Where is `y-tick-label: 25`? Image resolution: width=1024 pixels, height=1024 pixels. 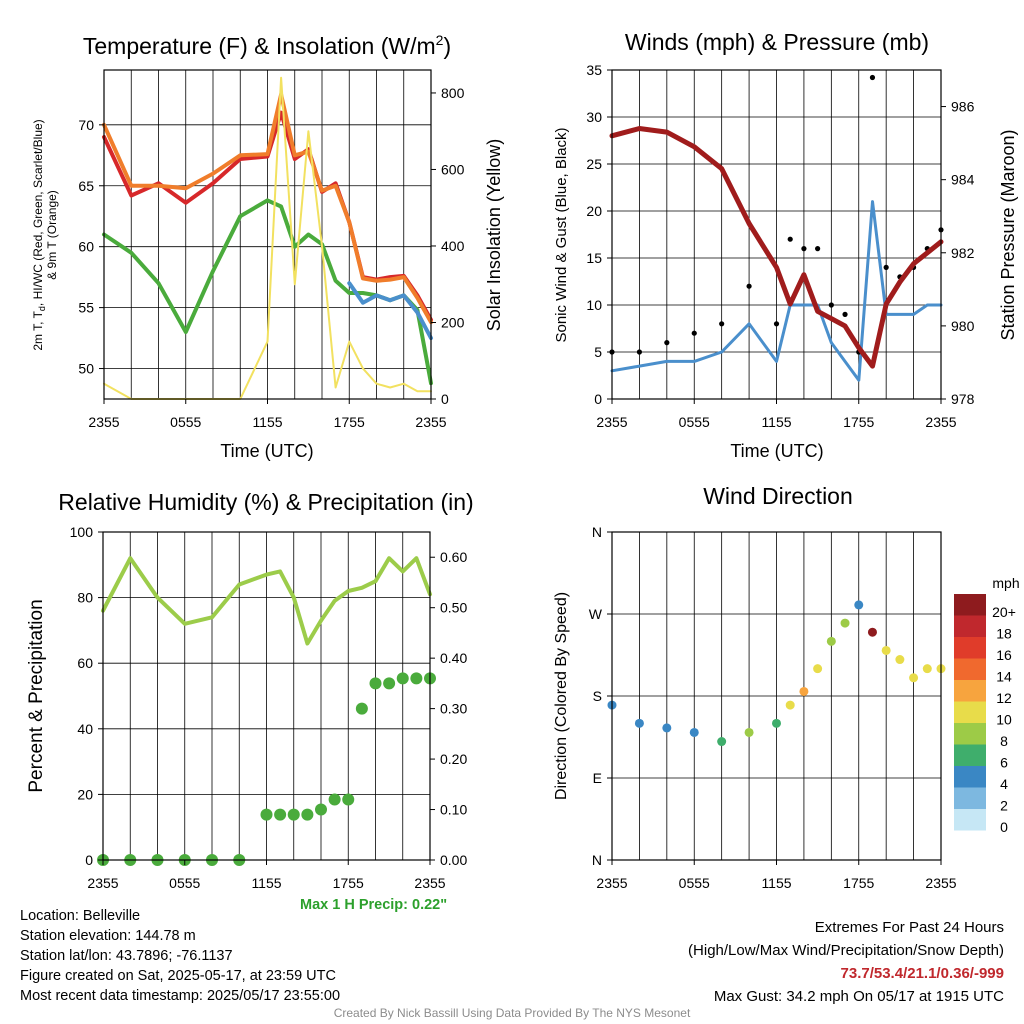 y-tick-label: 25 is located at coordinates (594, 164).